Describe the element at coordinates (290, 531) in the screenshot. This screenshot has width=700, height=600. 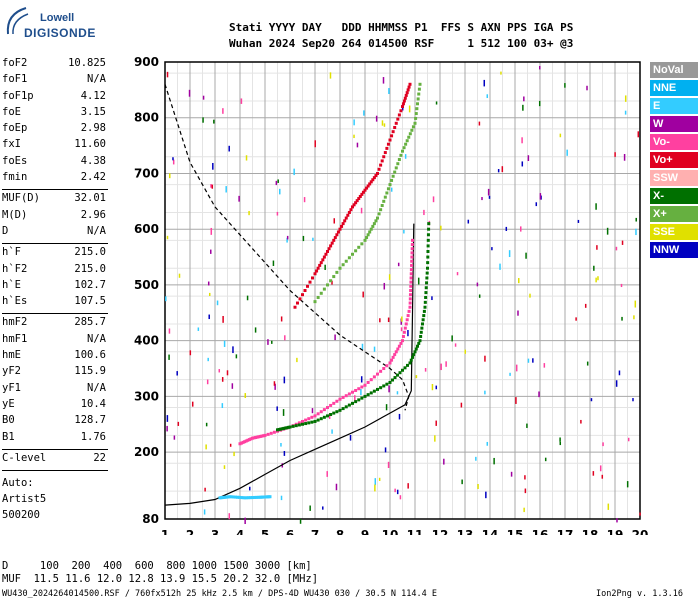
I see `x-tick-label: 6` at that location.